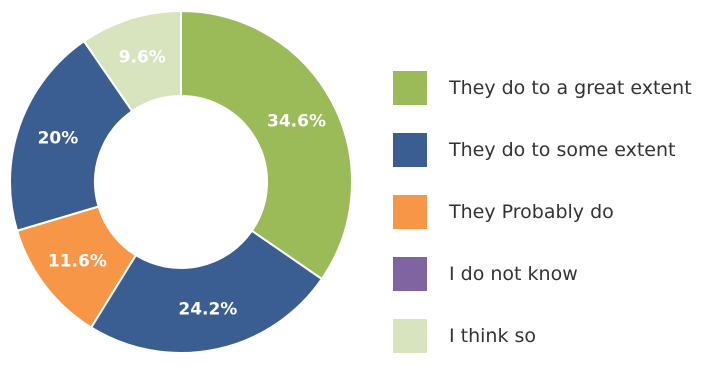 This screenshot has height=380, width=721. What do you see at coordinates (296, 121) in the screenshot?
I see `slice-label-0: 34.6%` at bounding box center [296, 121].